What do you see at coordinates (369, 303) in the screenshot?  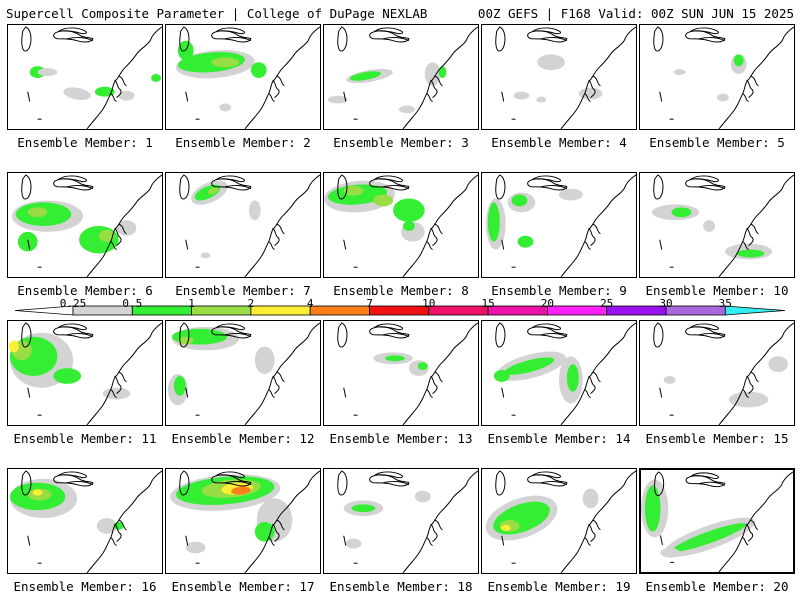 I see `legend-tick-label: 7` at bounding box center [369, 303].